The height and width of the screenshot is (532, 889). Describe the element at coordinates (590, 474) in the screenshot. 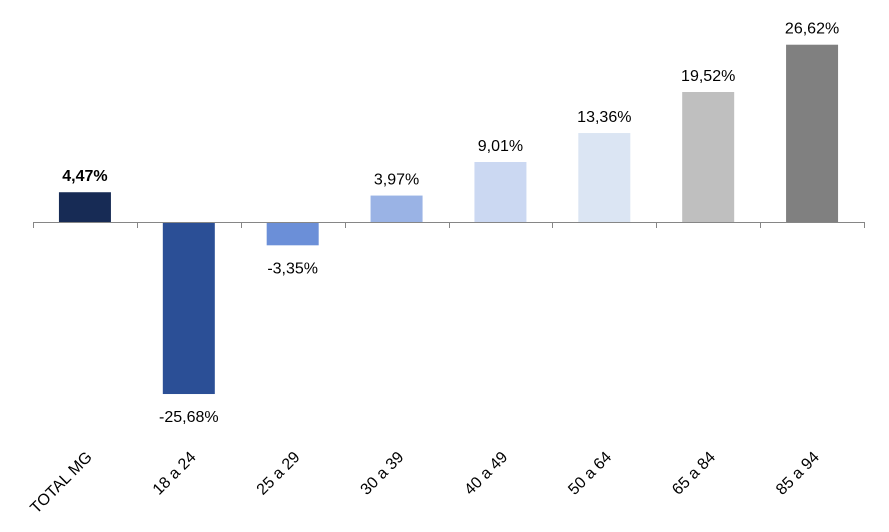

I see `category-label: 50 a 64` at that location.